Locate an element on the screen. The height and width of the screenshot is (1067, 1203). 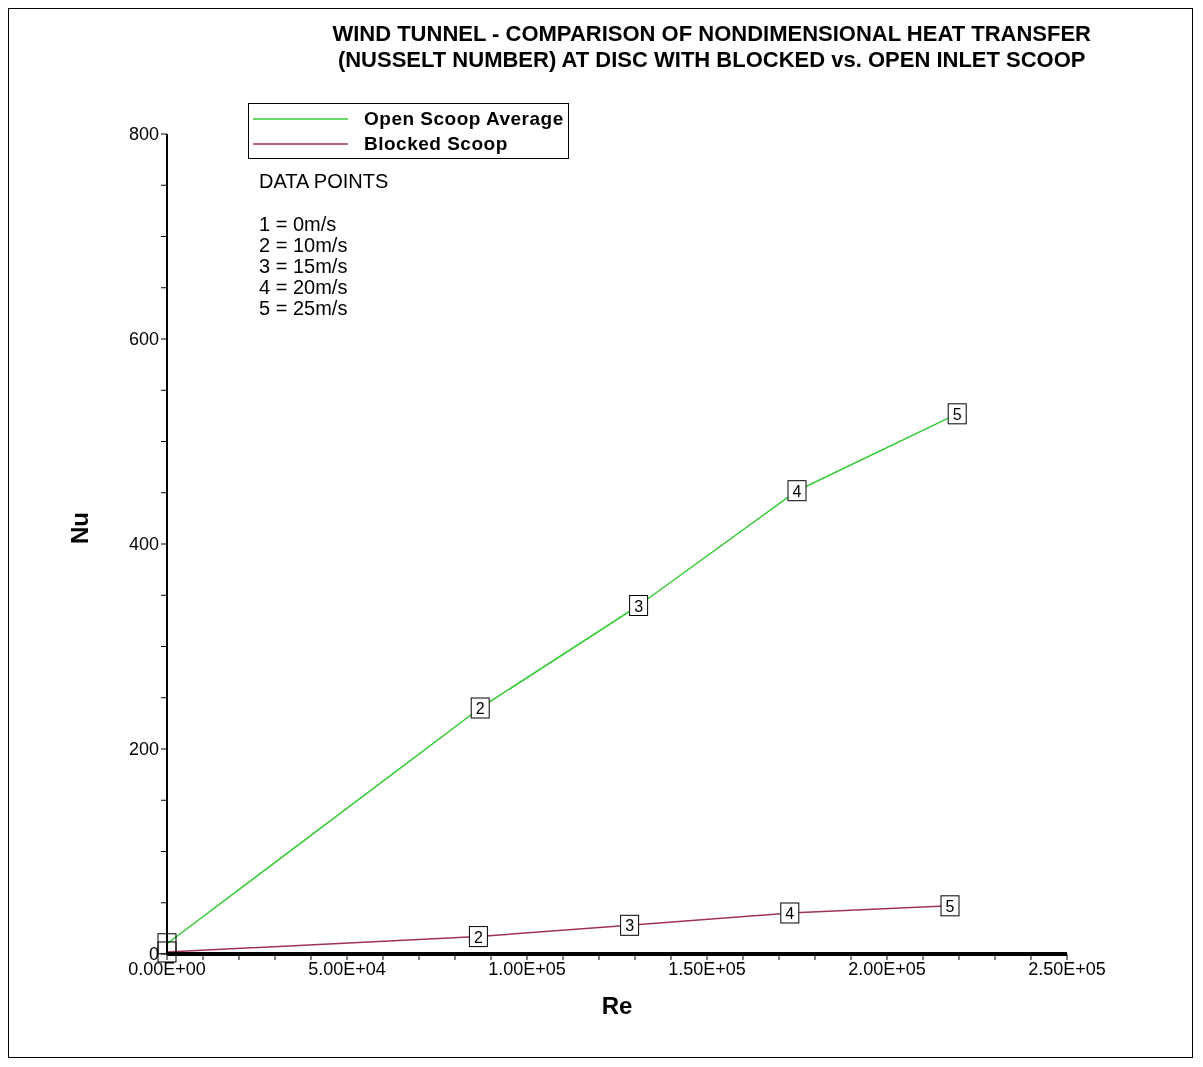
annotation: 2 = 10m/s is located at coordinates (304, 245).